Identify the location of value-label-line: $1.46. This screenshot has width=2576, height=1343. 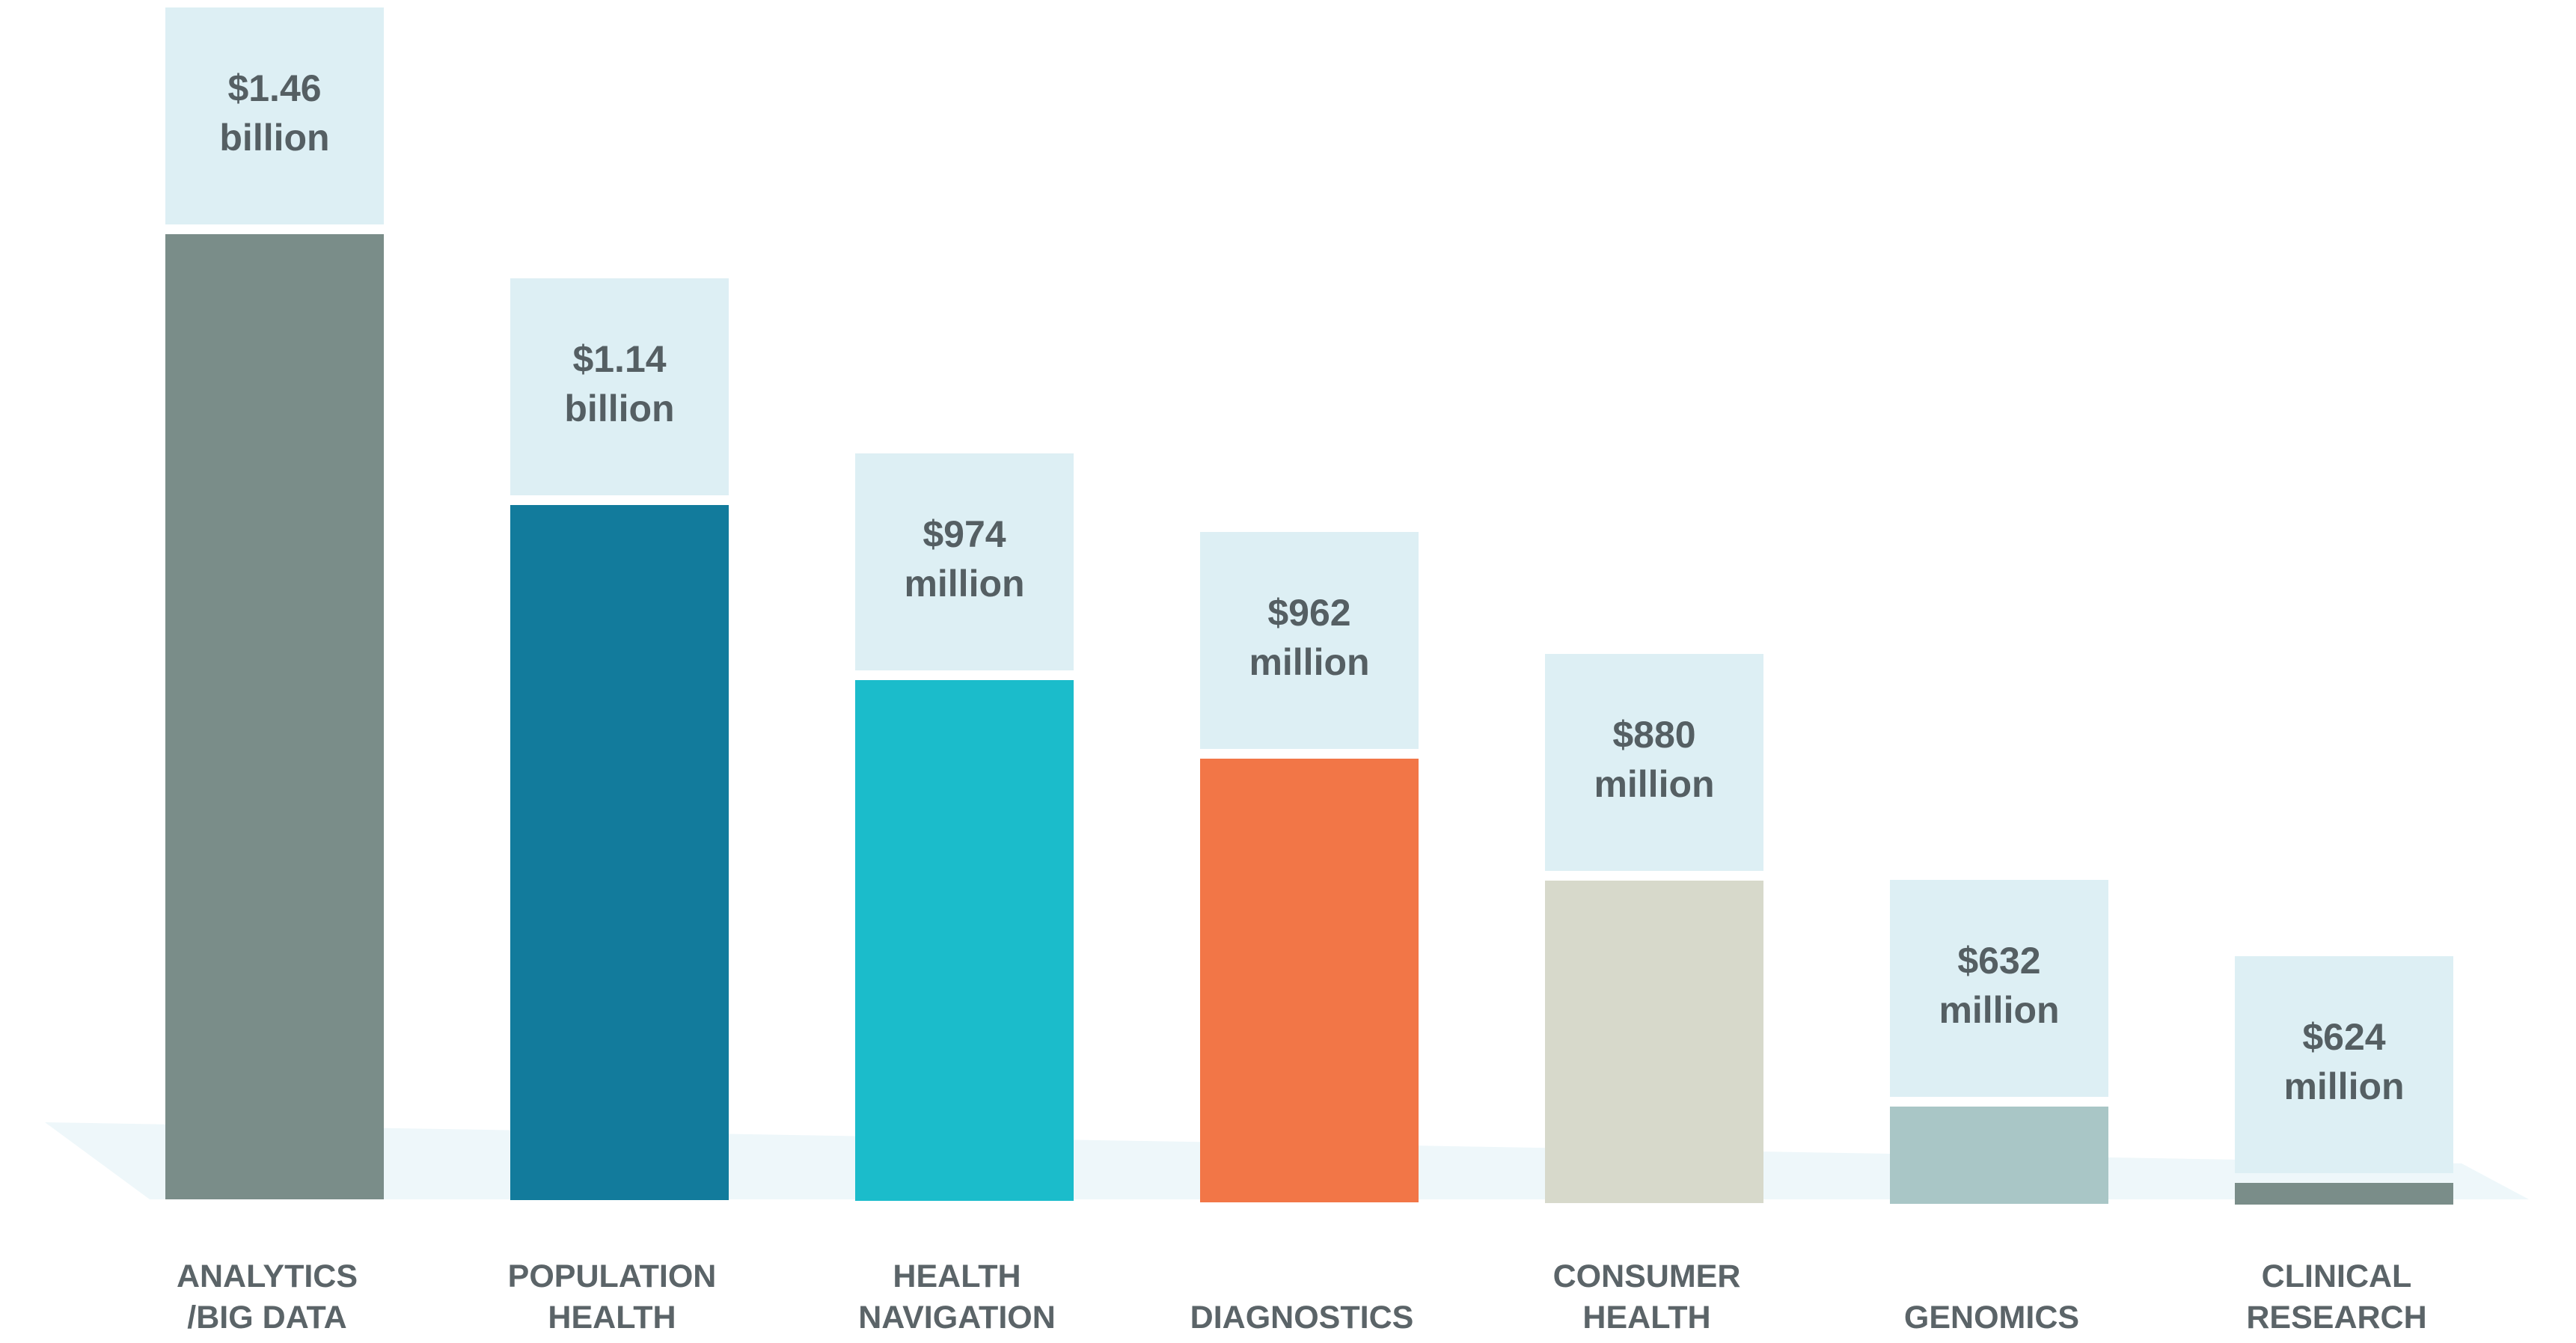
(274, 88).